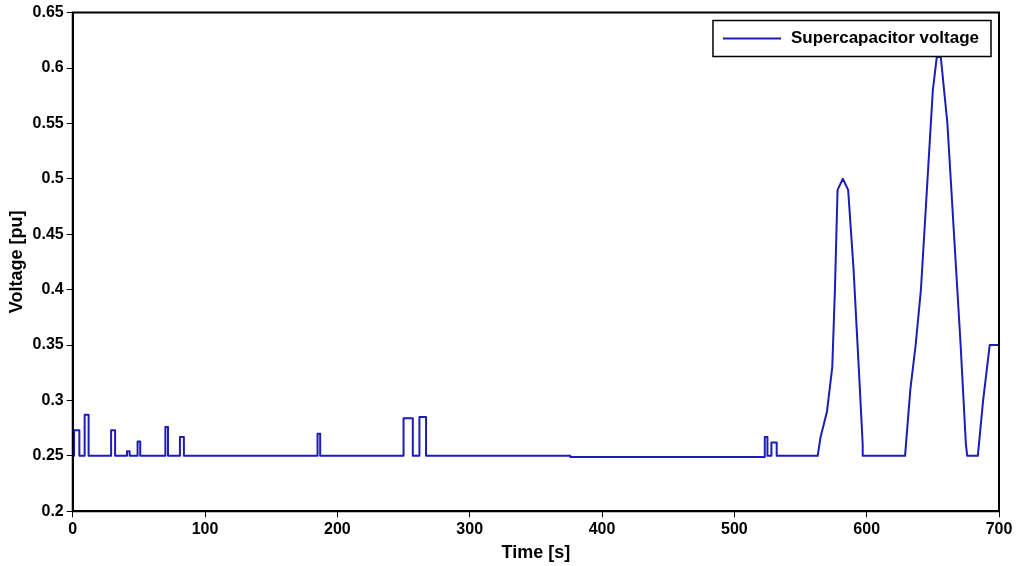 This screenshot has height=566, width=1019. I want to click on x-tick-label: 600, so click(867, 529).